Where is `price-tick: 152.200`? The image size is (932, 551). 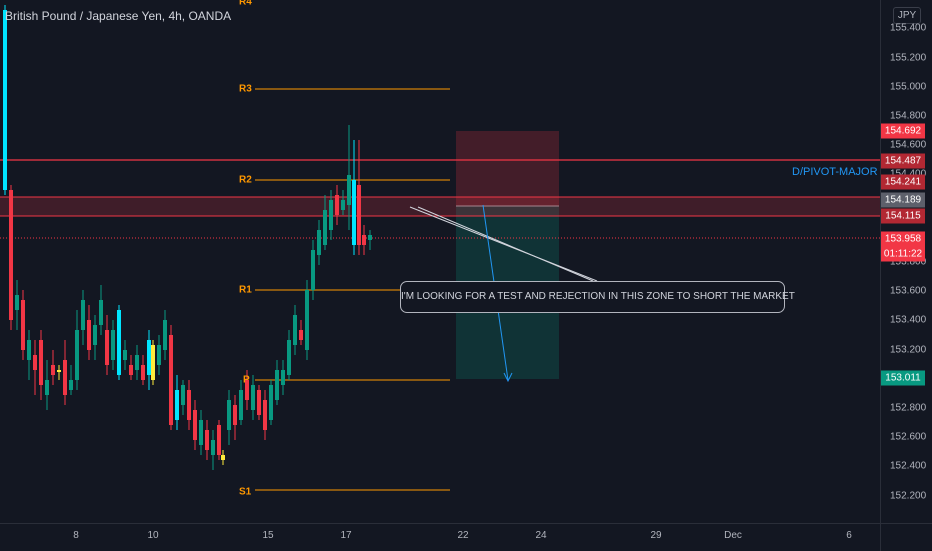
price-tick: 152.200 is located at coordinates (908, 496).